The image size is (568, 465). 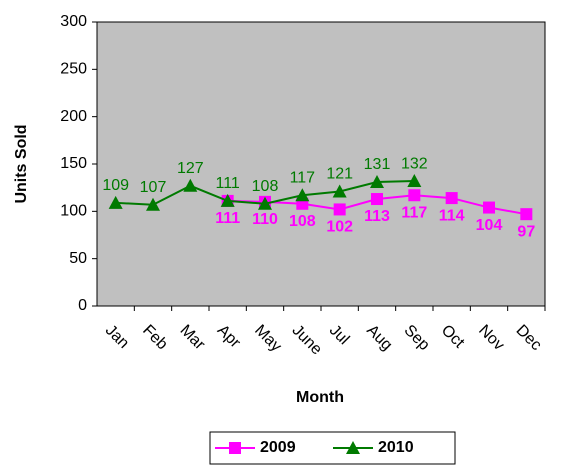 I want to click on y-tick-label: 150, so click(x=73, y=163).